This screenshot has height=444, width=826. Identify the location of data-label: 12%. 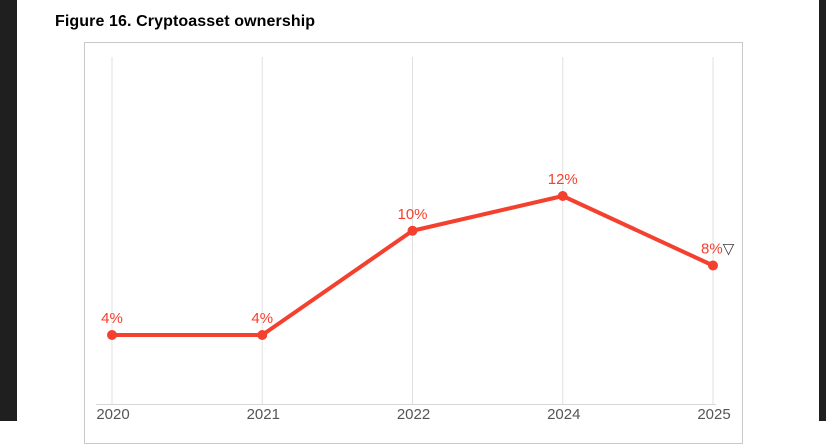
(563, 179).